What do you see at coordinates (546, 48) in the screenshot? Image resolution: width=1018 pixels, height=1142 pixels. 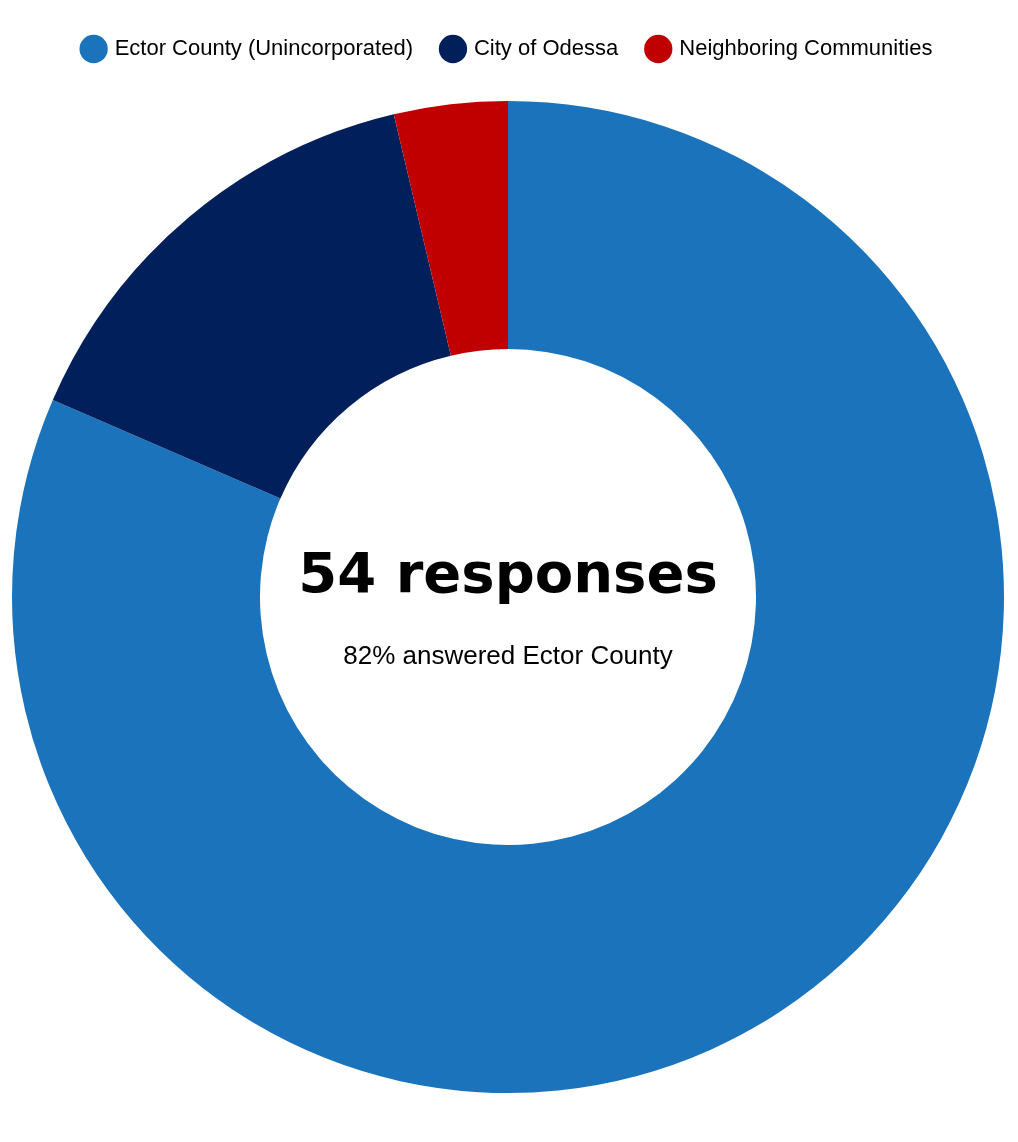 I see `legend-label: City of Odessa` at bounding box center [546, 48].